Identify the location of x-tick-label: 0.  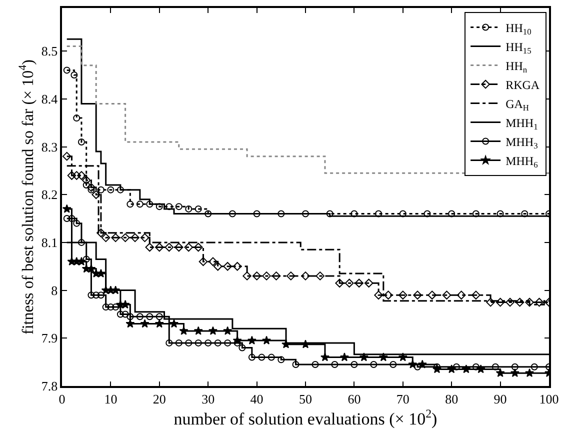
(62, 398).